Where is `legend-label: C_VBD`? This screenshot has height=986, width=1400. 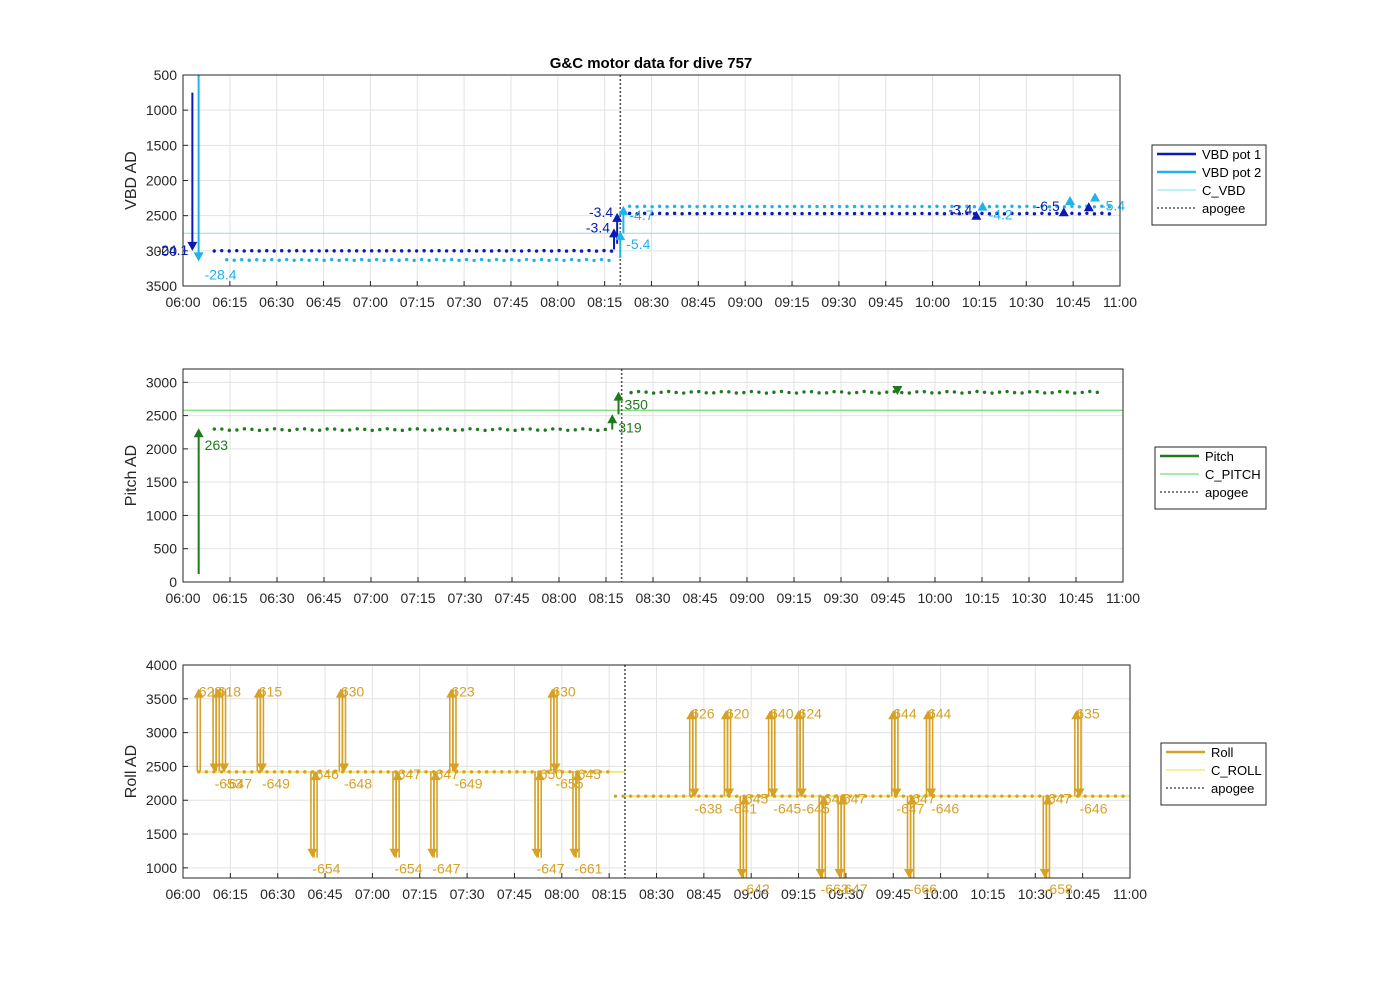
legend-label: C_VBD is located at coordinates (1223, 190).